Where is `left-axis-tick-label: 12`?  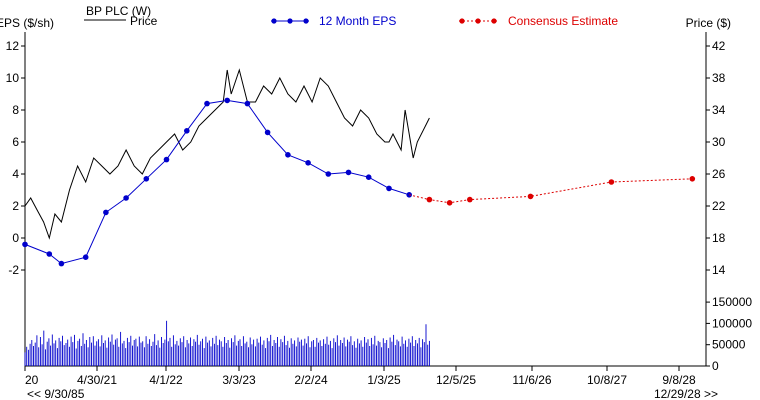 left-axis-tick-label: 12 is located at coordinates (13, 46).